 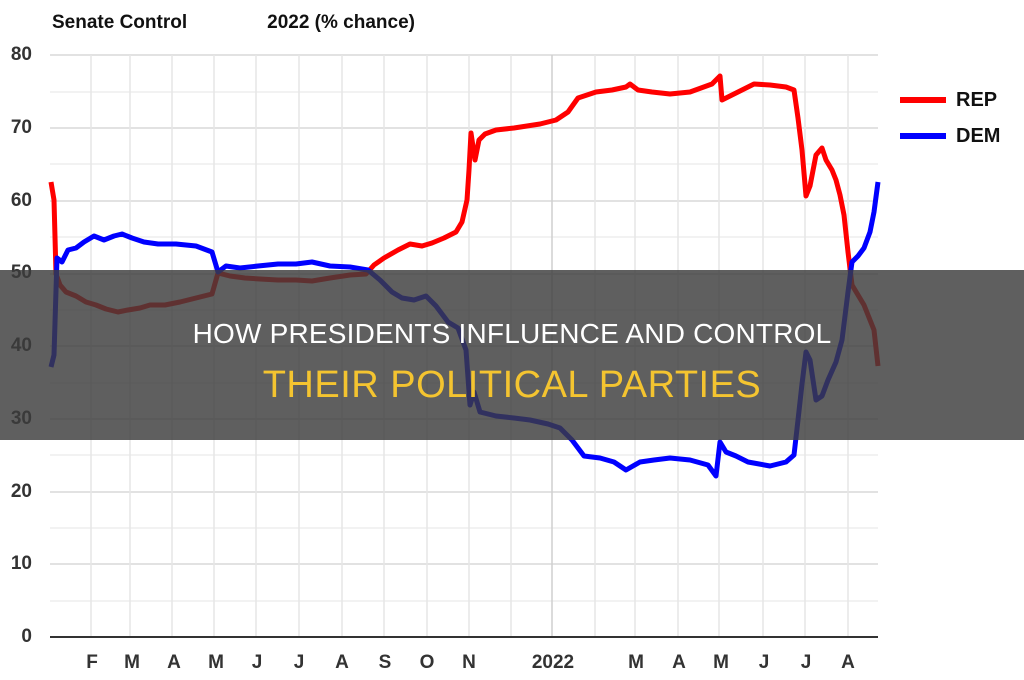 I want to click on x-tick-aug-2022: A, so click(x=848, y=662).